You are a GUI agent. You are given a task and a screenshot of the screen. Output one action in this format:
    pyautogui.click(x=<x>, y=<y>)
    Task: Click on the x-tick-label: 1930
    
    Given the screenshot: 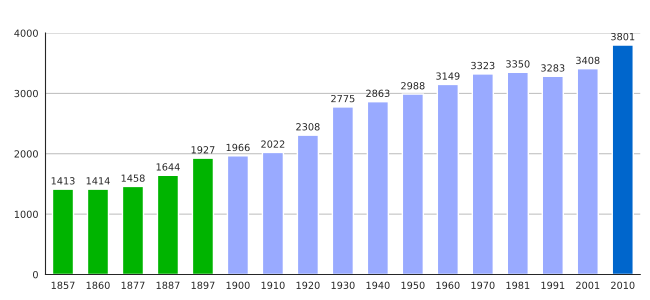 What is the action you would take?
    pyautogui.click(x=343, y=285)
    